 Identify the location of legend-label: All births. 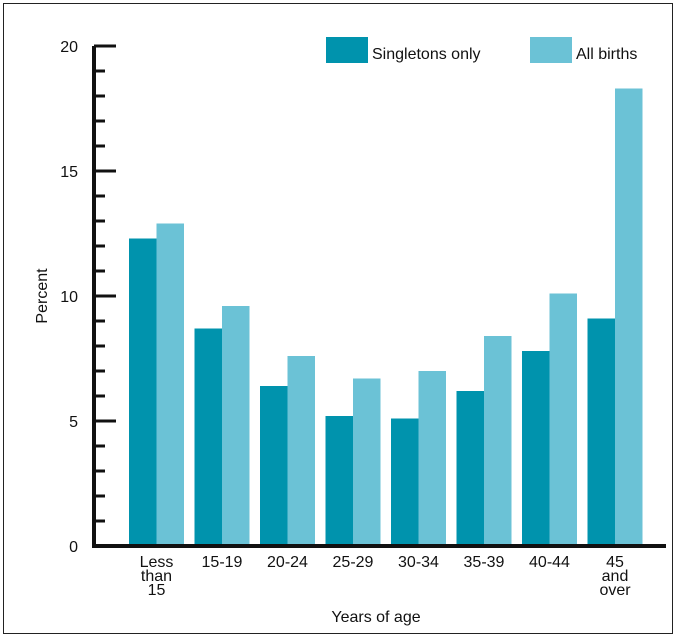
(606, 54).